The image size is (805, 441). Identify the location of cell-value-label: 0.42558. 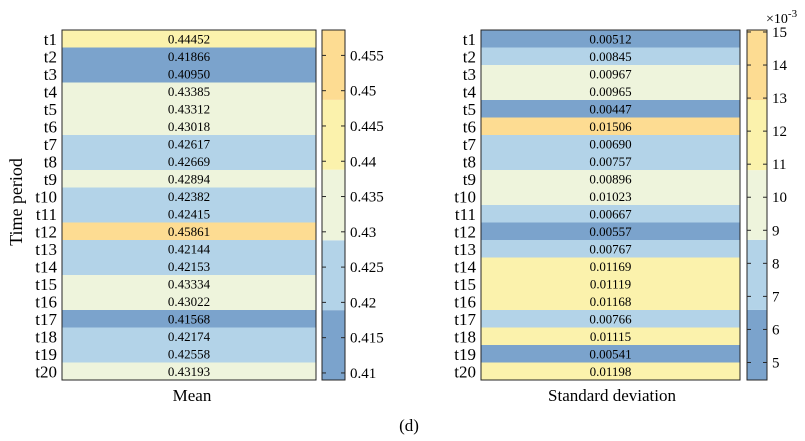
(189, 353).